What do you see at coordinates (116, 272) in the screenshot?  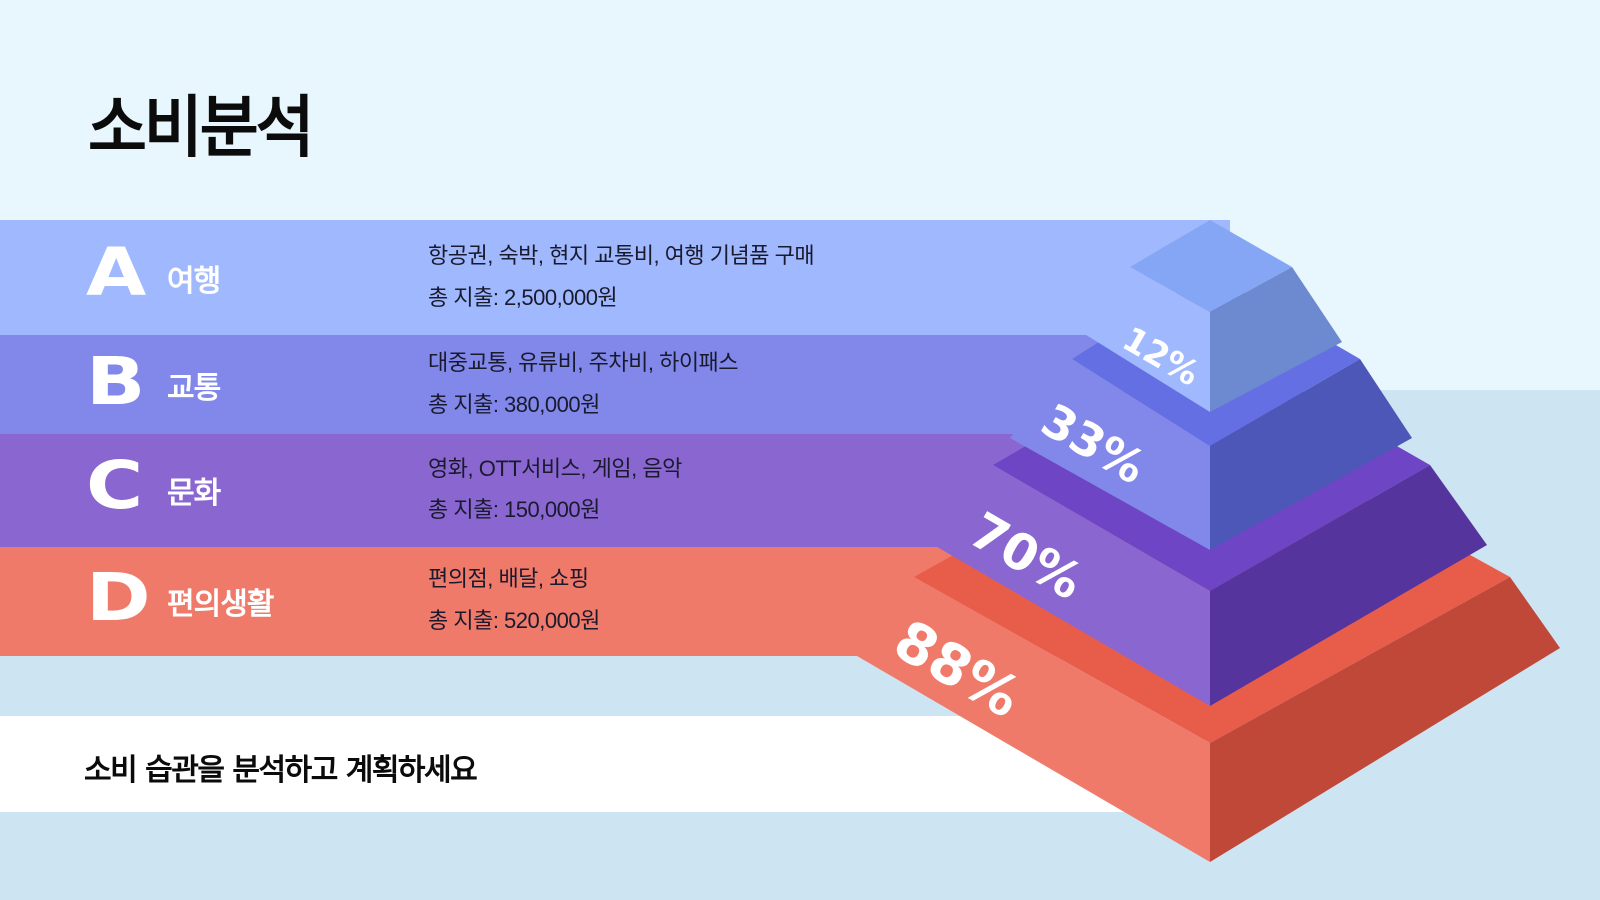 I see `category-letter-a: A` at bounding box center [116, 272].